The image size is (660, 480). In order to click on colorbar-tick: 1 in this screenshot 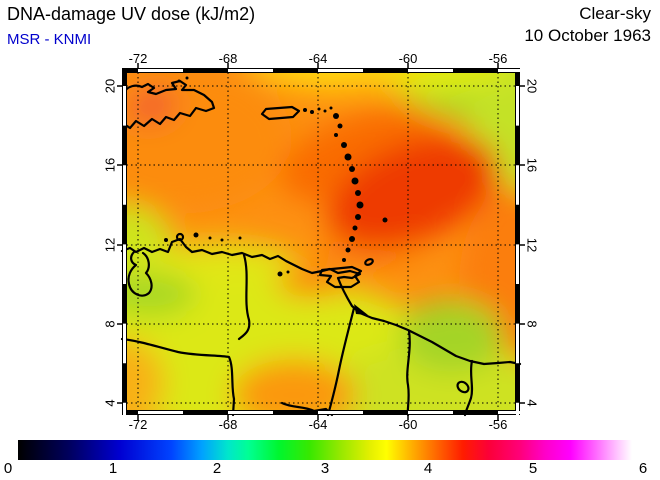, I will do `click(113, 468)`.